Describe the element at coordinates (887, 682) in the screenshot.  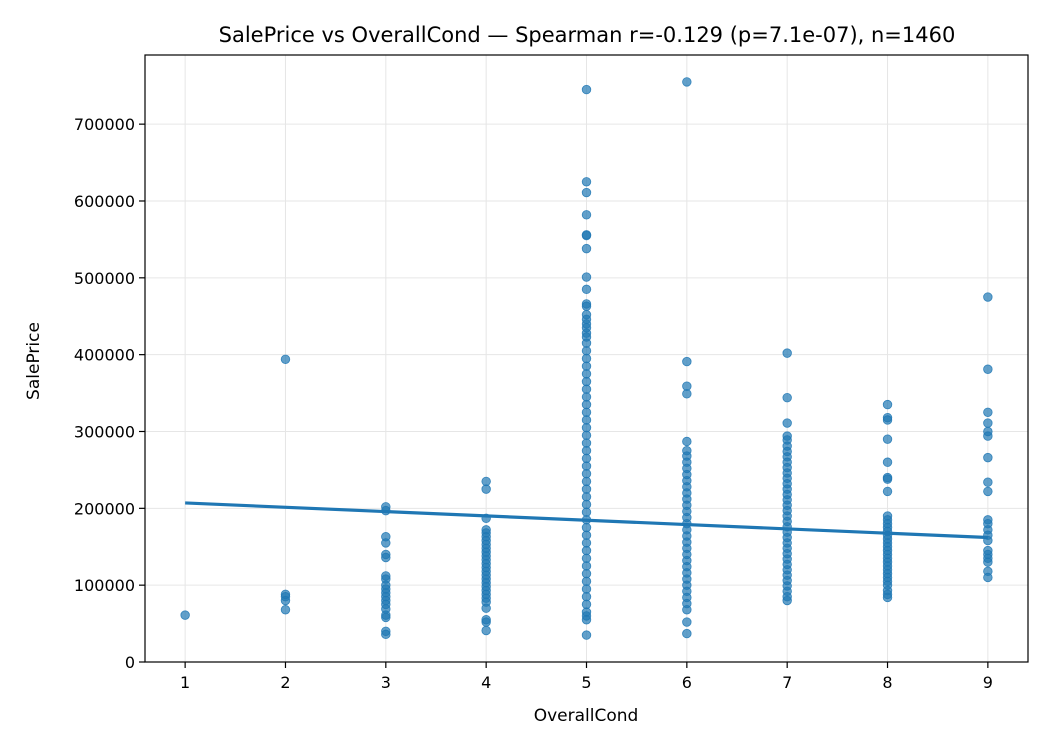
I see `x-tick-label: 8` at that location.